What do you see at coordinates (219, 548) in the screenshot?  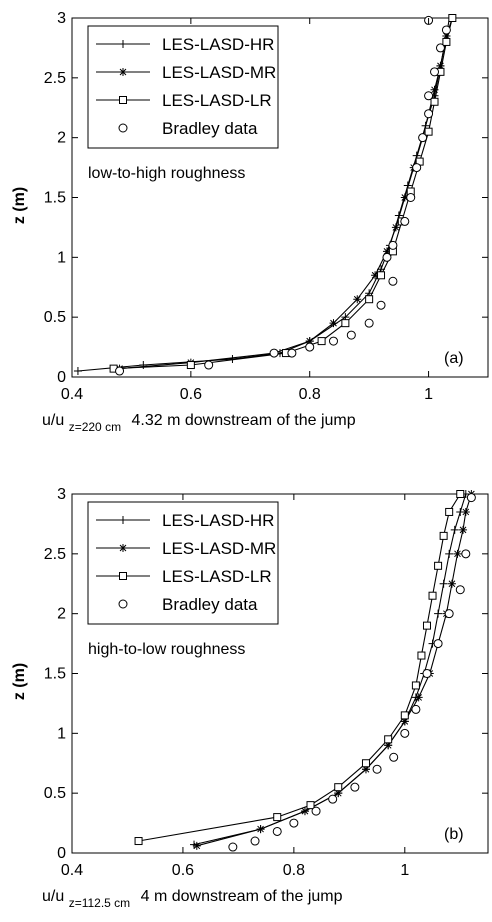 I see `legend-label: LES-LASD-MR` at bounding box center [219, 548].